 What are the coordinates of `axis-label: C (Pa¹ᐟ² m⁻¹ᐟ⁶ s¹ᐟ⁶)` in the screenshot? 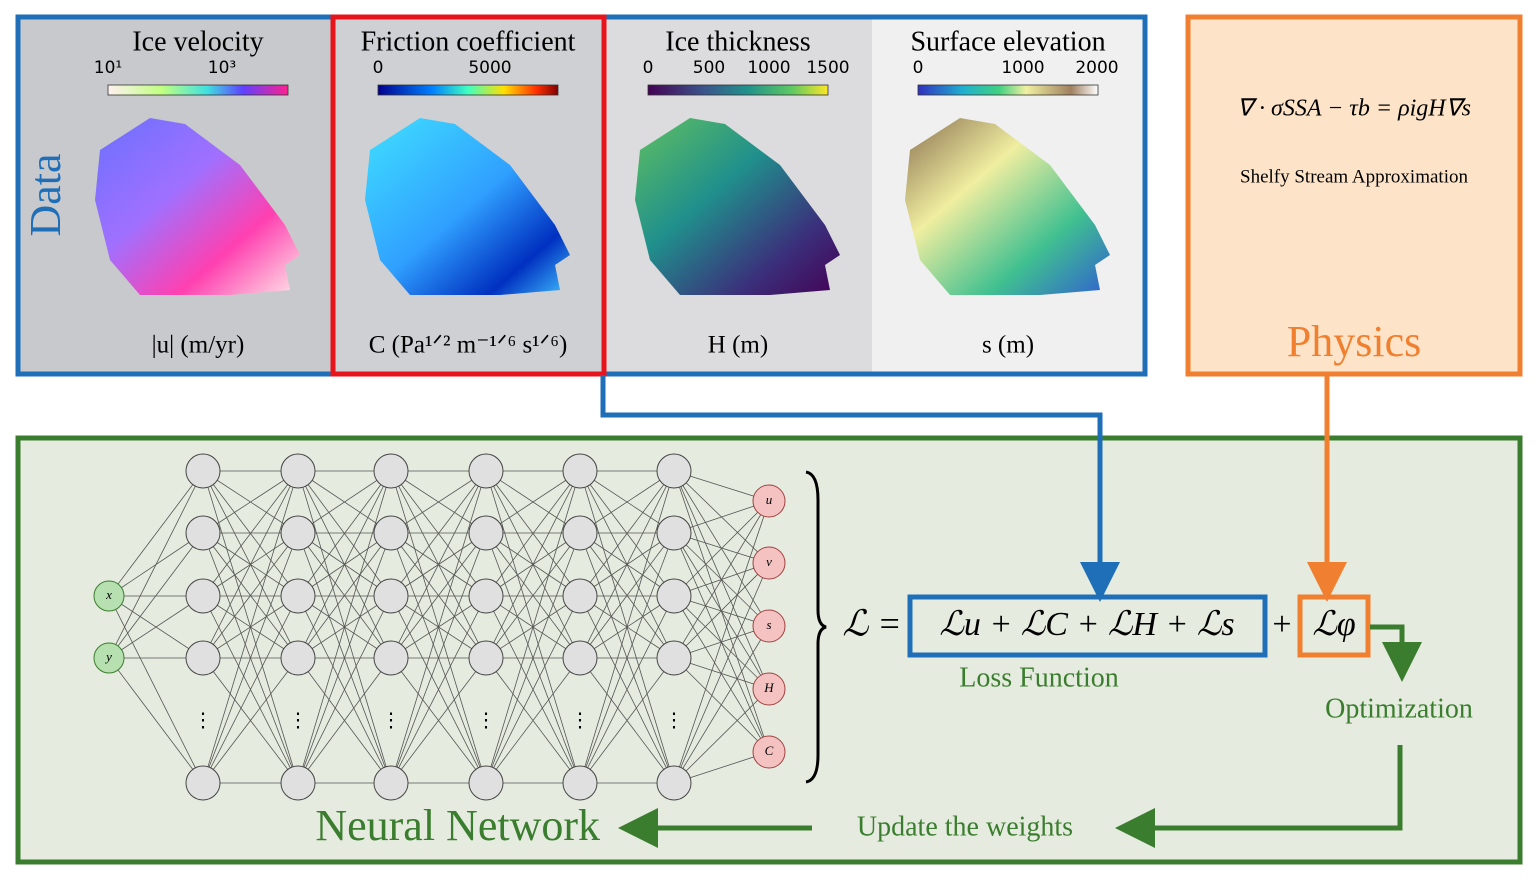 It's located at (468, 345).